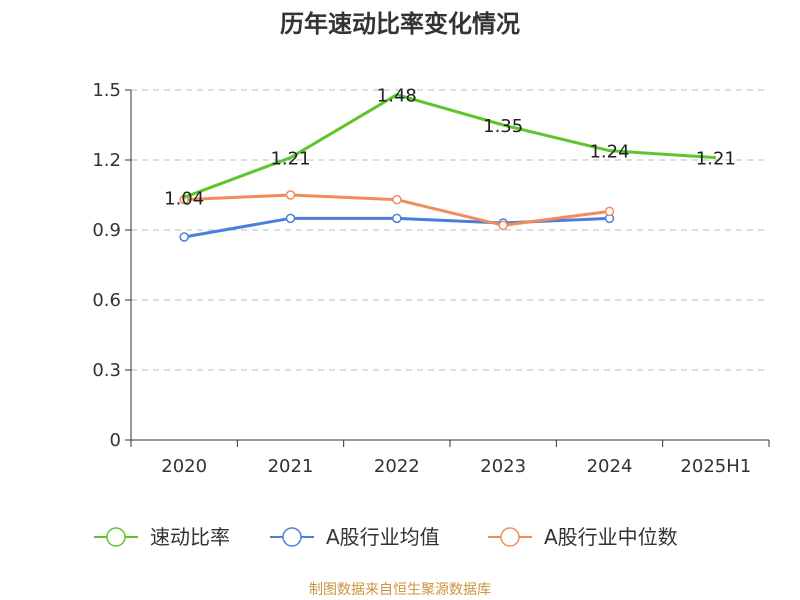 Image resolution: width=800 pixels, height=600 pixels. Describe the element at coordinates (184, 198) in the screenshot. I see `data-label: 1.04` at that location.